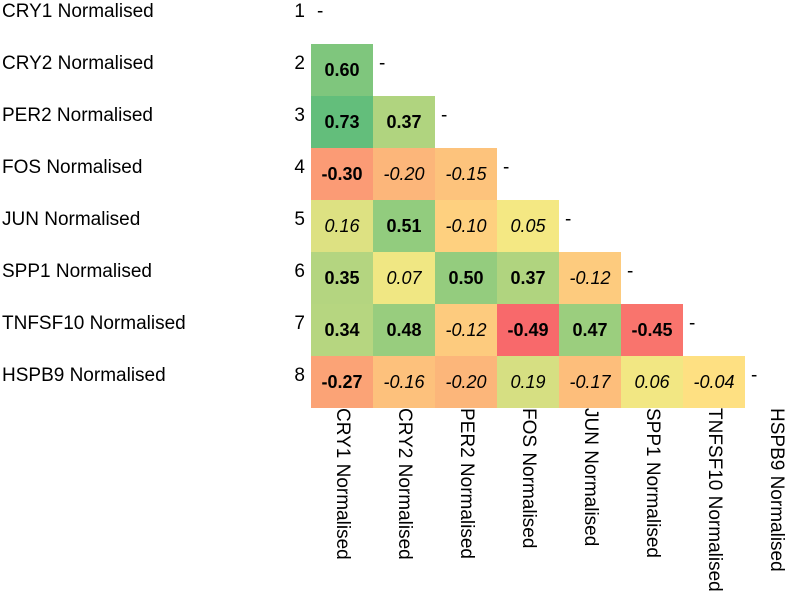 This screenshot has height=614, width=787. I want to click on column-label-tnfsf10-normalised: TNFSF10 Normalised, so click(714, 508).